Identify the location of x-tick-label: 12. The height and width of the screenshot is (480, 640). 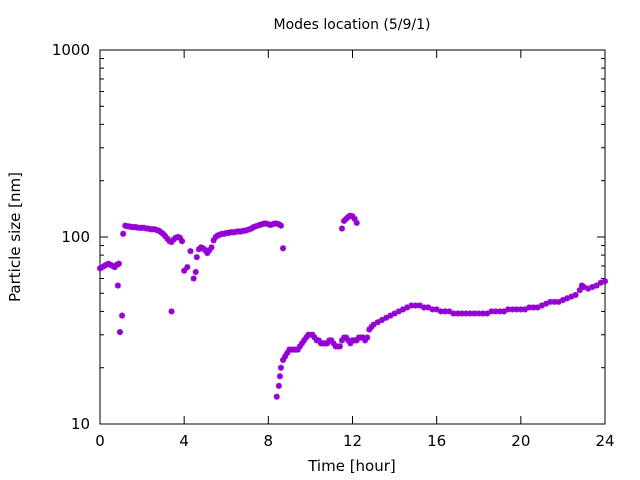
(352, 441).